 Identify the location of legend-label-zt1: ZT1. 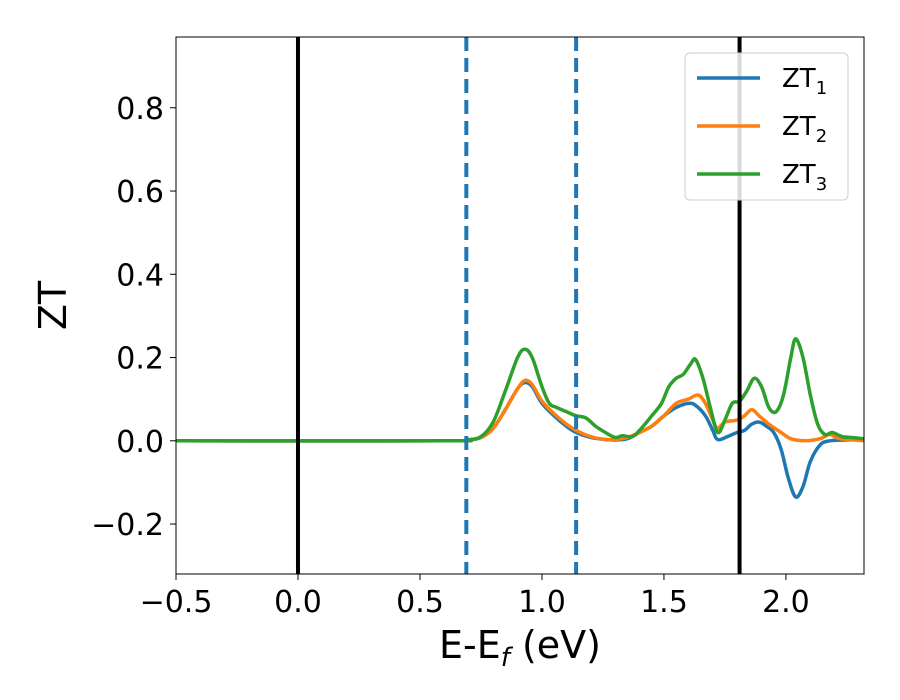
(804, 81).